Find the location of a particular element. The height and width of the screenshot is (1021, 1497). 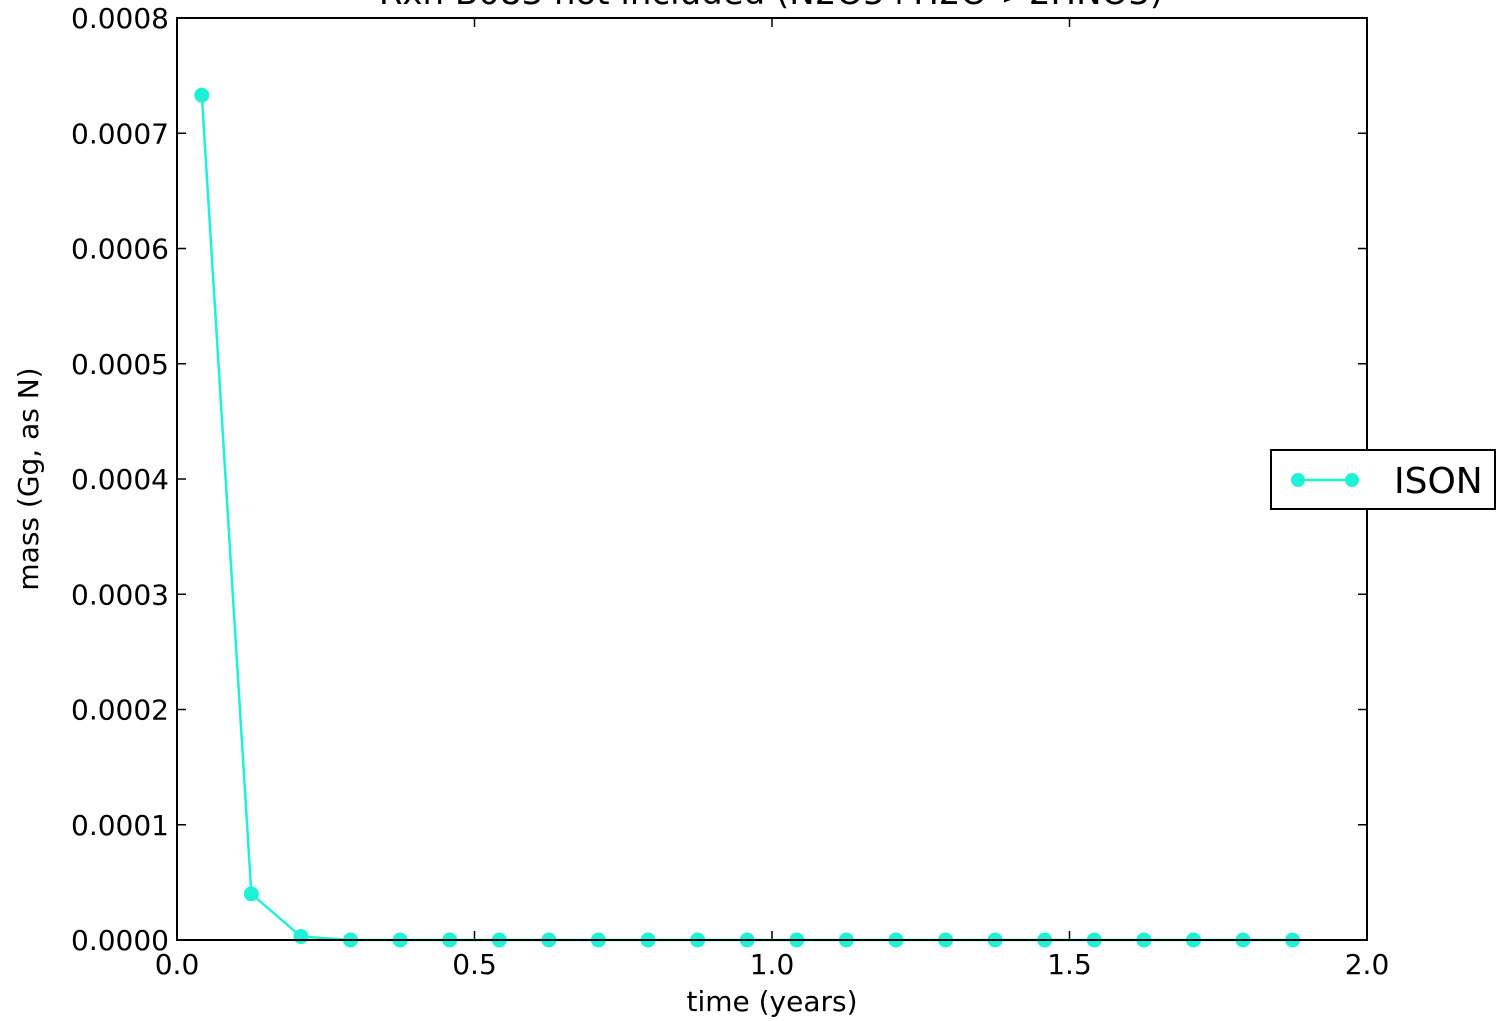

x-tick-label: 1.0 is located at coordinates (772, 964).